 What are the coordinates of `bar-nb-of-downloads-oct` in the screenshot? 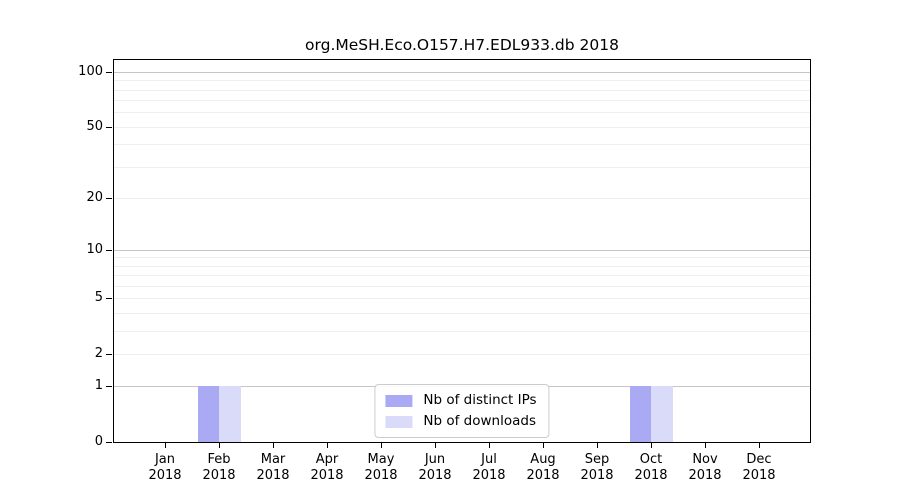 It's located at (662, 414).